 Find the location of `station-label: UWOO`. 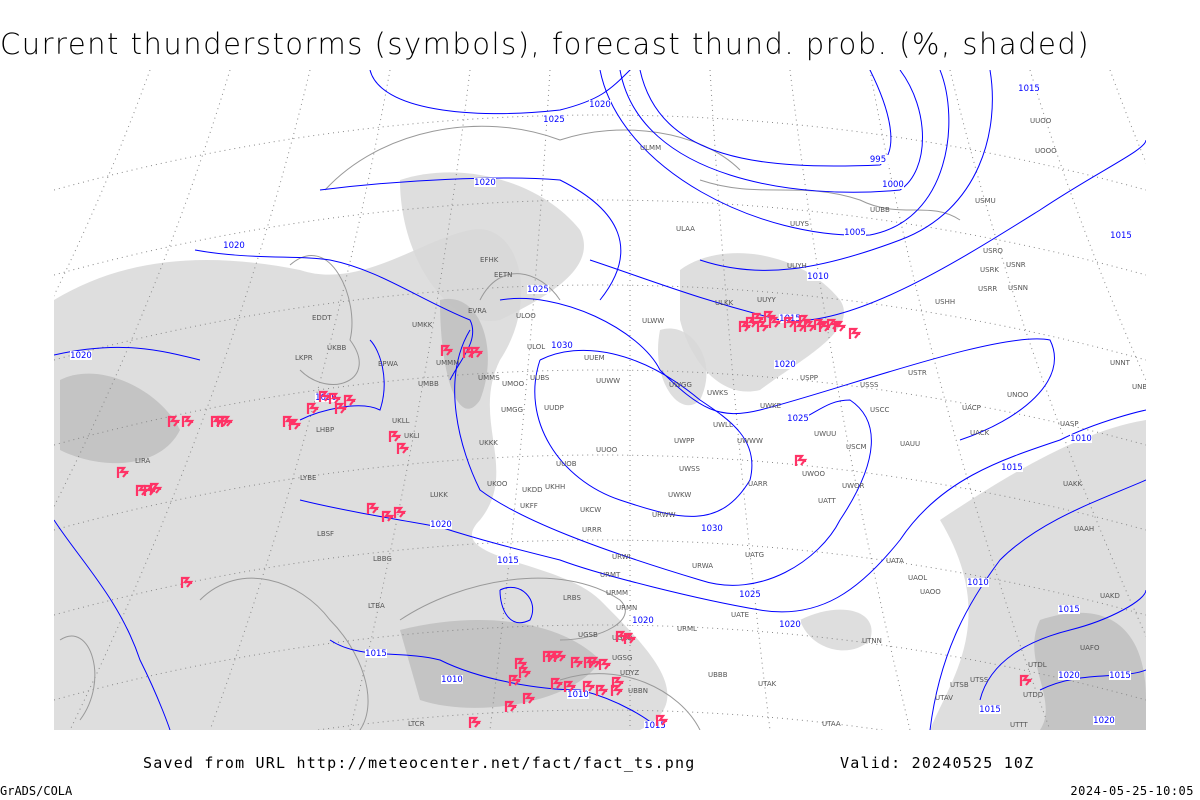

station-label: UWOO is located at coordinates (814, 474).